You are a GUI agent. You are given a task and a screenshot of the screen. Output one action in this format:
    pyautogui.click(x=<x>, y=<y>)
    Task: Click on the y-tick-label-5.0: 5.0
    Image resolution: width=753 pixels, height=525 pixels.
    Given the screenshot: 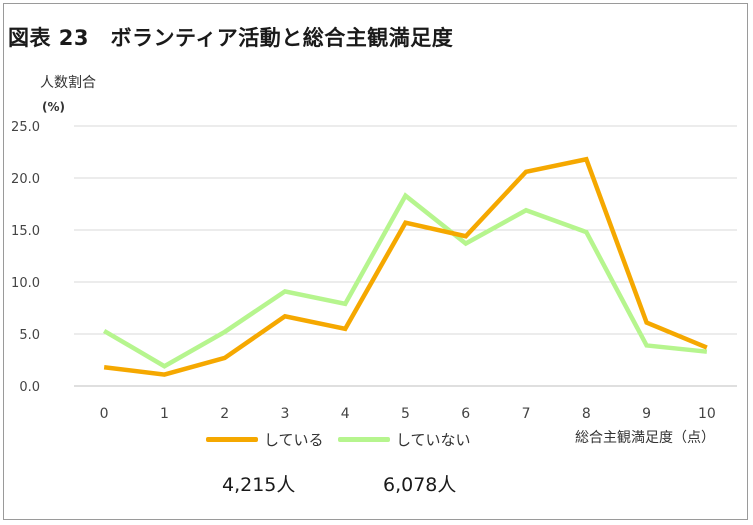 What is the action you would take?
    pyautogui.click(x=29, y=335)
    